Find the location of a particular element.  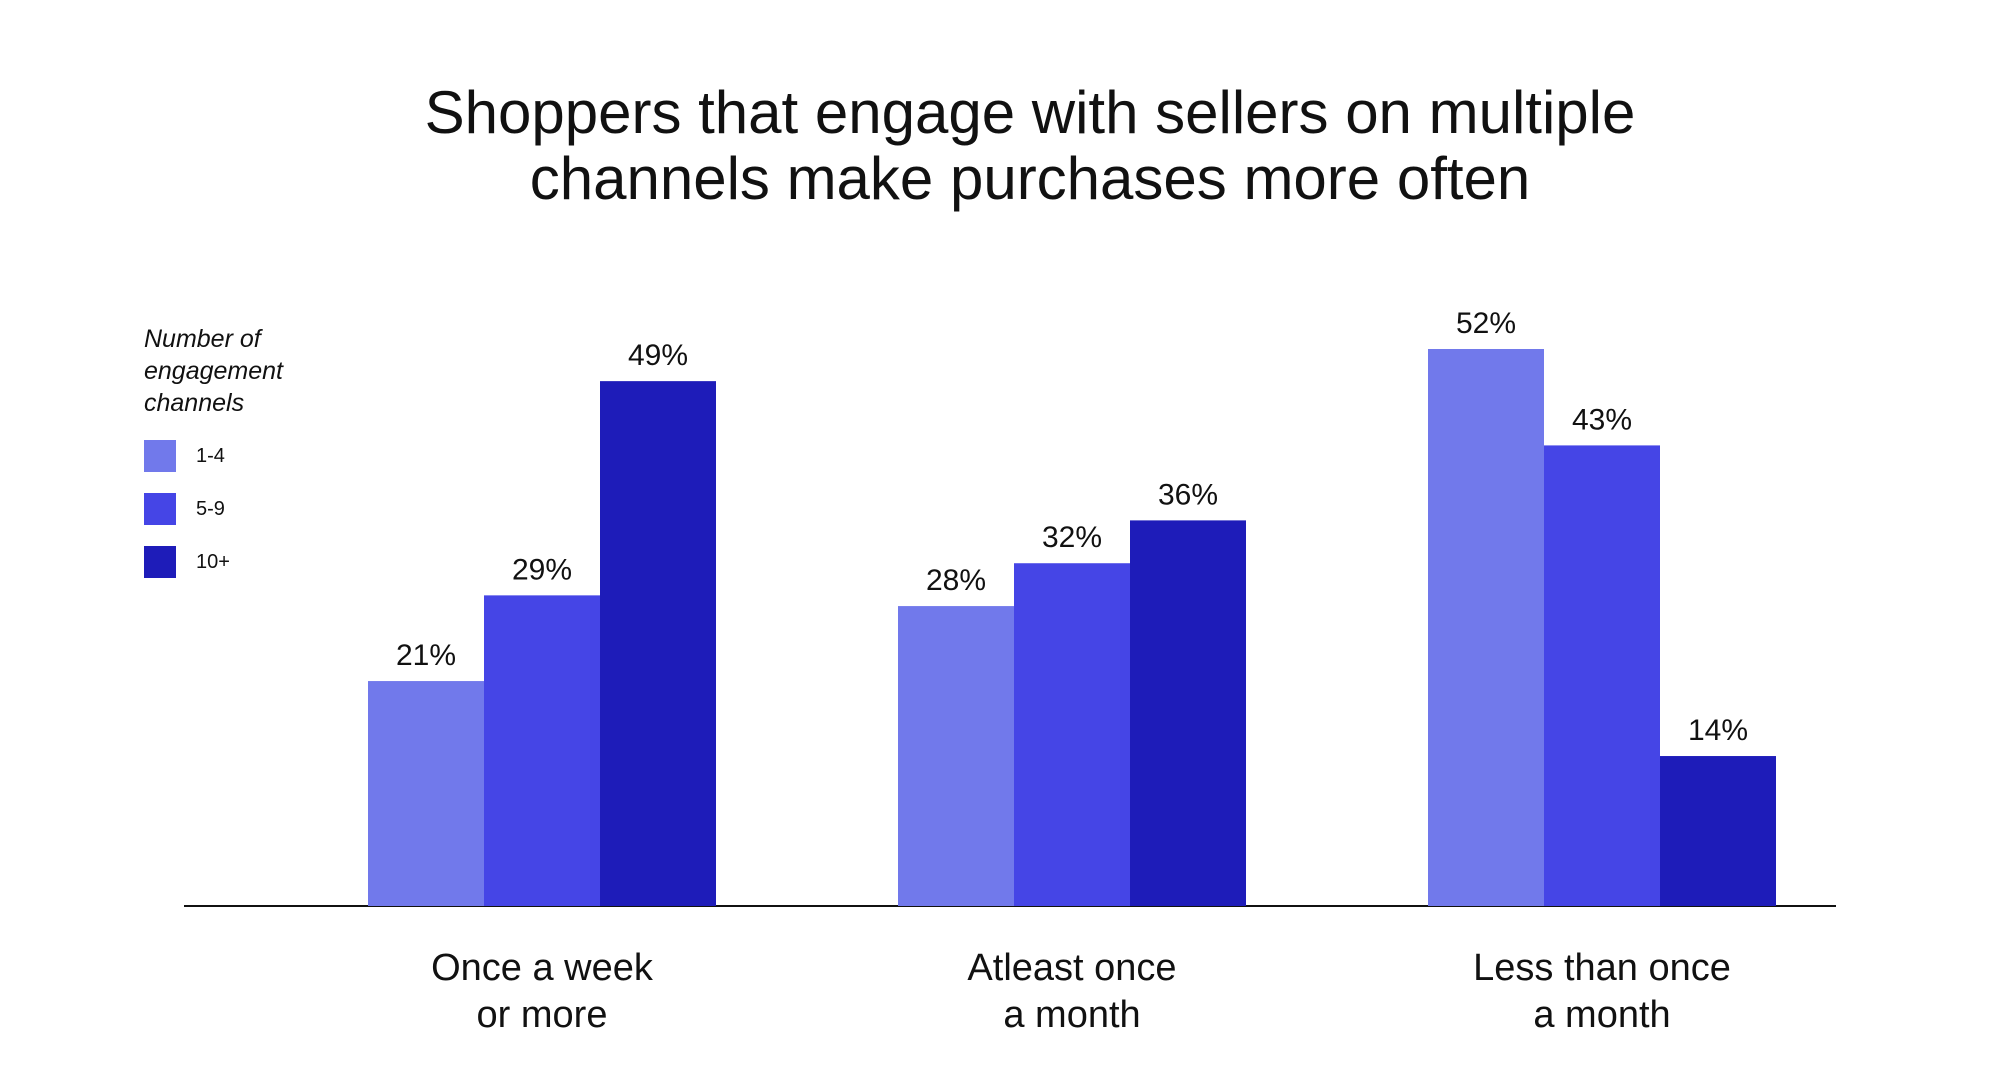

legend-item-5-9: 5-9 is located at coordinates (244, 509).